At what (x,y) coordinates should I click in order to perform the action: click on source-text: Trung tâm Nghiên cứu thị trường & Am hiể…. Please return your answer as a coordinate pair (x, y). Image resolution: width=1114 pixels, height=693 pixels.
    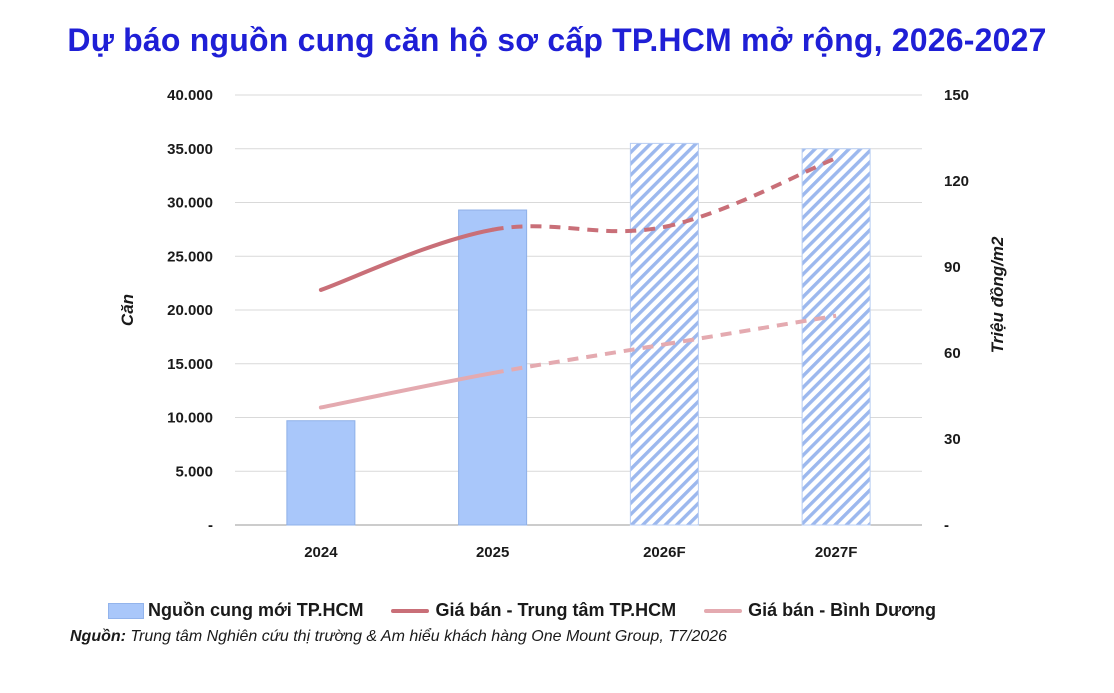
    Looking at the image, I should click on (426, 636).